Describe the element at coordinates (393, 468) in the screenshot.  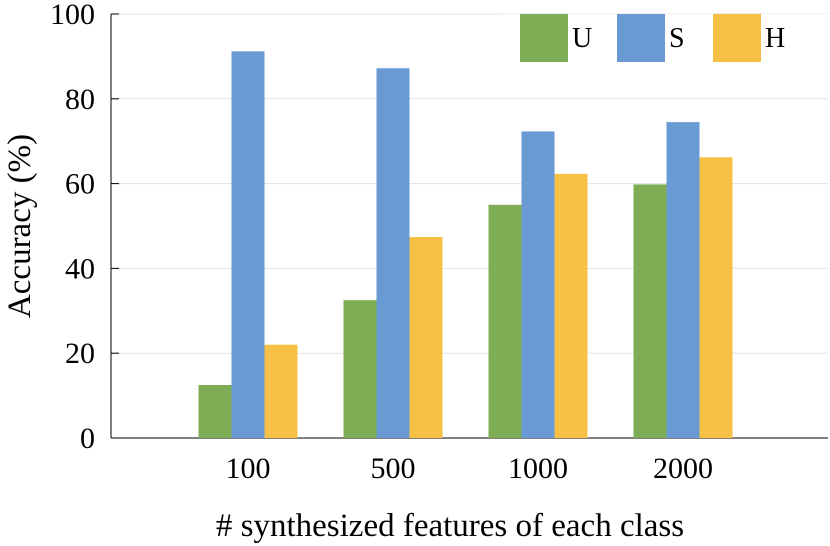
I see `x-tick-label: 500` at that location.